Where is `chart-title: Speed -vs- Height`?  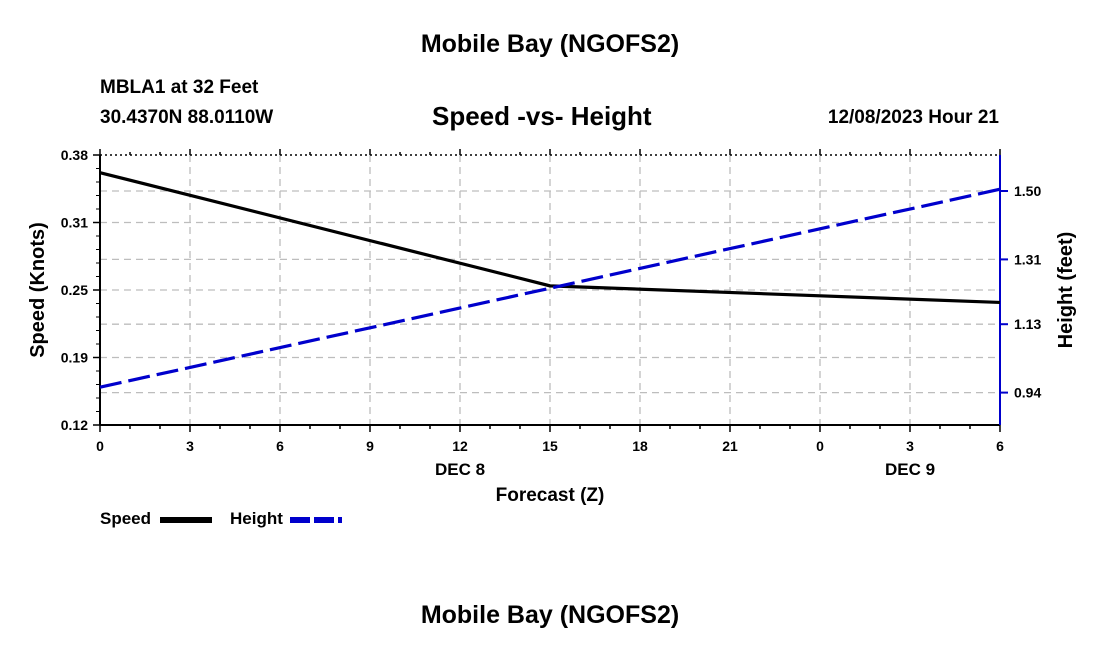
chart-title: Speed -vs- Height is located at coordinates (542, 116).